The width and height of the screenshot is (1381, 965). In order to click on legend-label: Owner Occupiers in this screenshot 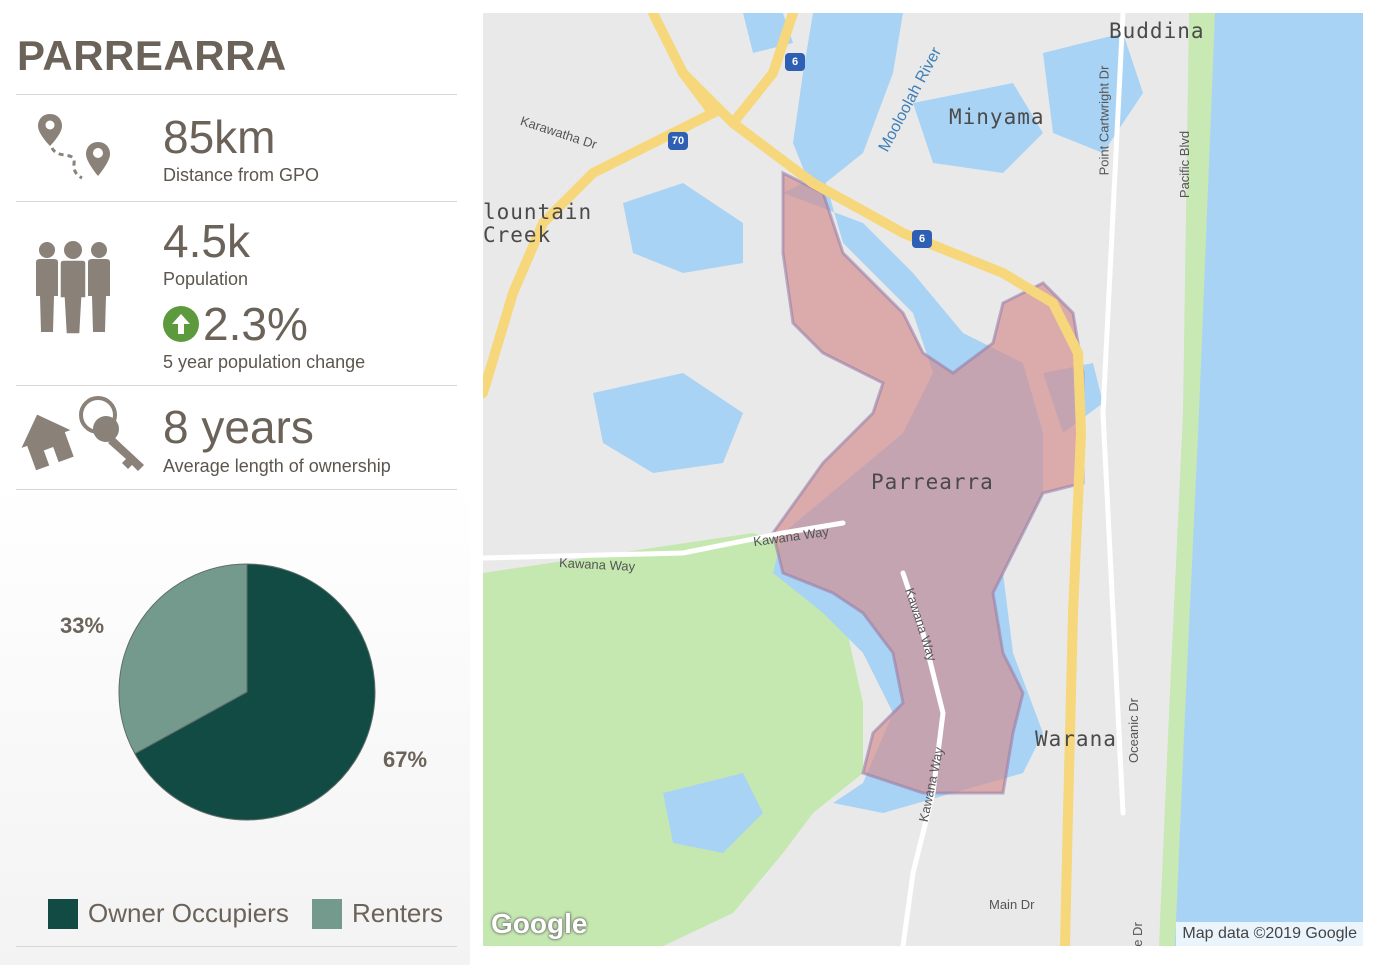, I will do `click(188, 913)`.